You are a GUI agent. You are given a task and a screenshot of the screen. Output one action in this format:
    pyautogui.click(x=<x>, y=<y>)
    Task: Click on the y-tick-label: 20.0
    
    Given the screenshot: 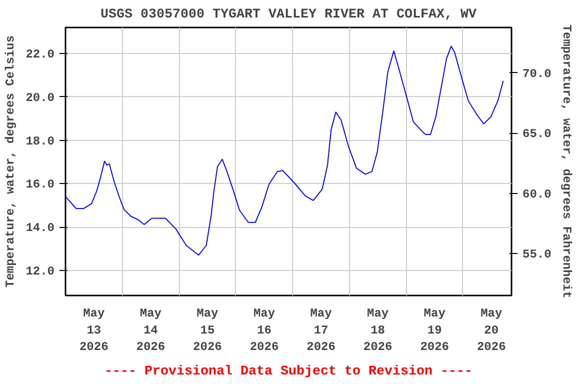 What is the action you would take?
    pyautogui.click(x=40, y=97)
    